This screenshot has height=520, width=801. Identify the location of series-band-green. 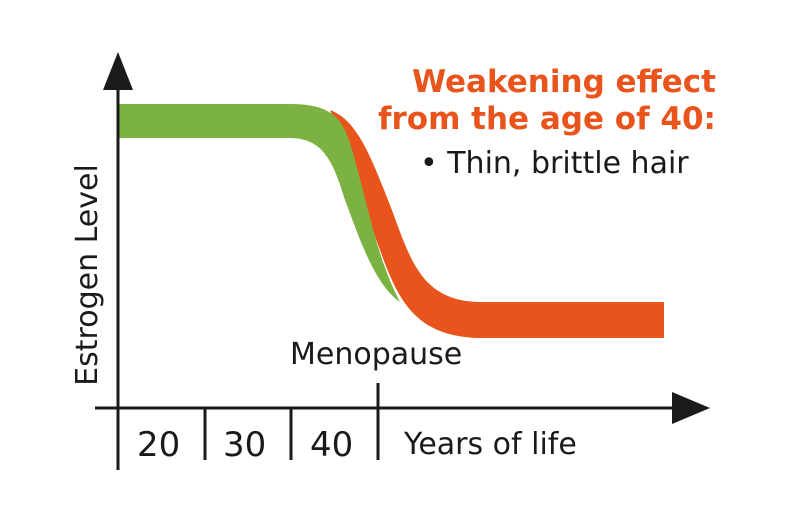
(259, 203).